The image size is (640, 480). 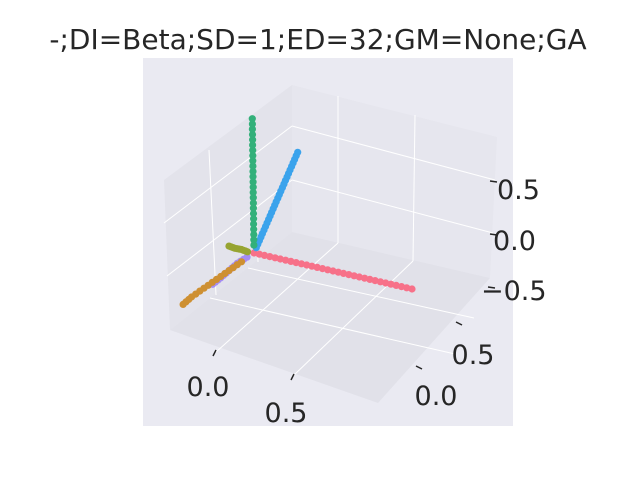 I want to click on y-tick-label: 0.5, so click(x=473, y=355).